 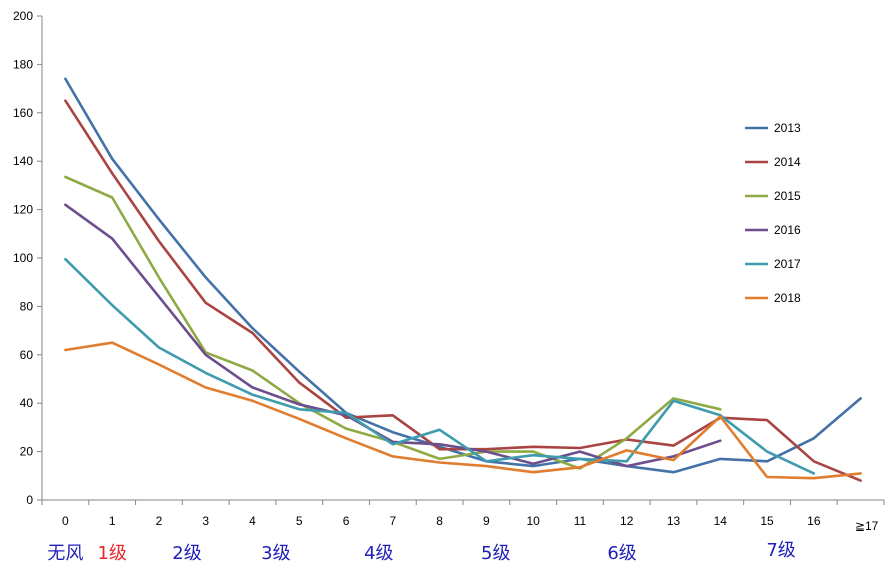 I want to click on y-tick-label: 100, so click(x=23, y=258).